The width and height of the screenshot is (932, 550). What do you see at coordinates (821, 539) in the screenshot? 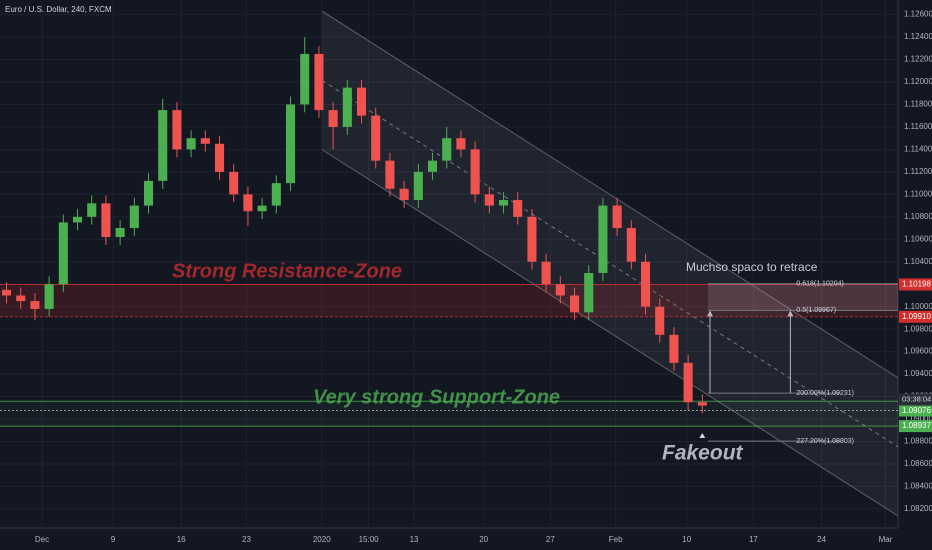
I see `x-tick-label: 24` at bounding box center [821, 539].